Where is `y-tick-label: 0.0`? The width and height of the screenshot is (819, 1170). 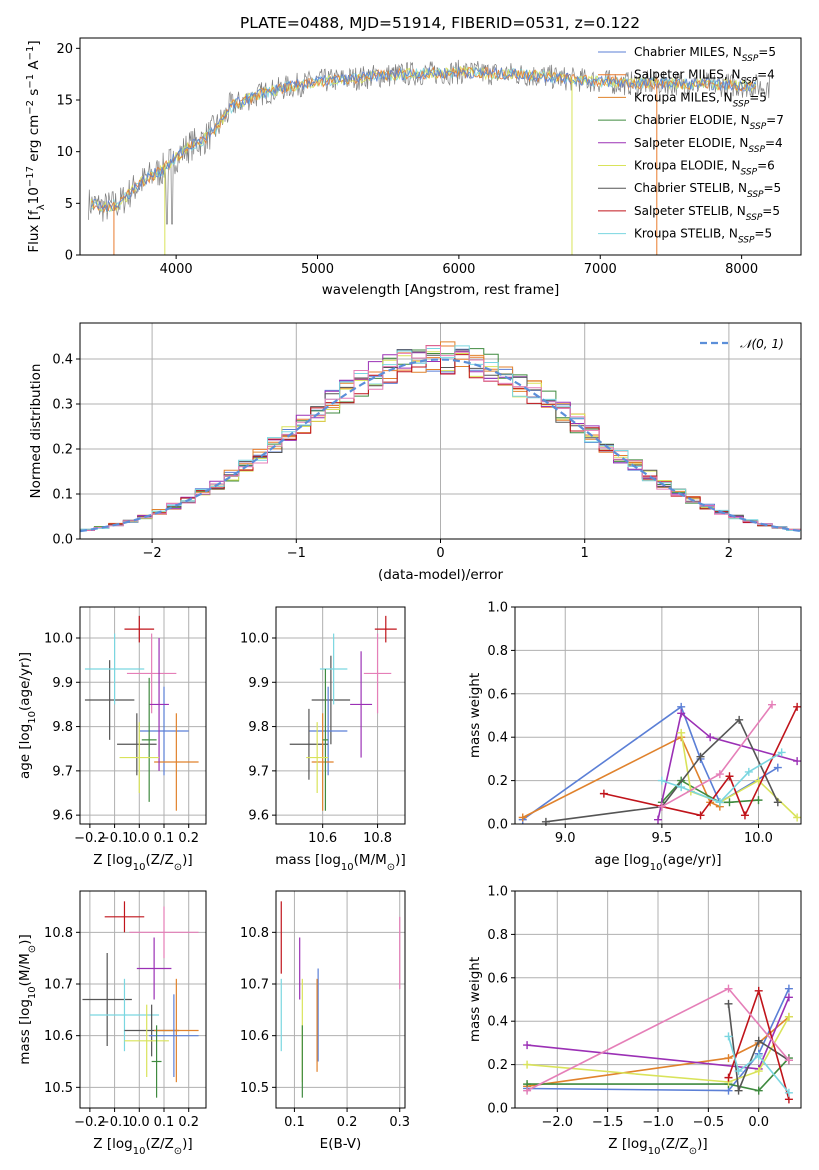 y-tick-label: 0.0 is located at coordinates (62, 540).